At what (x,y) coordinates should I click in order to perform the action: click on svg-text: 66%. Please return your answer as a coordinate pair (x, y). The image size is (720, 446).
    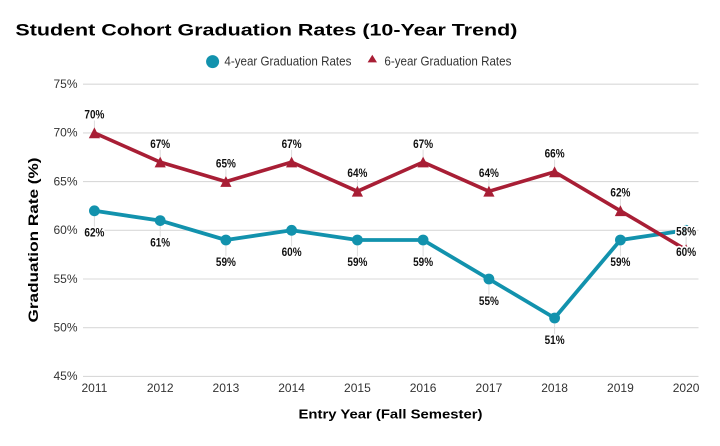
    Looking at the image, I should click on (555, 154).